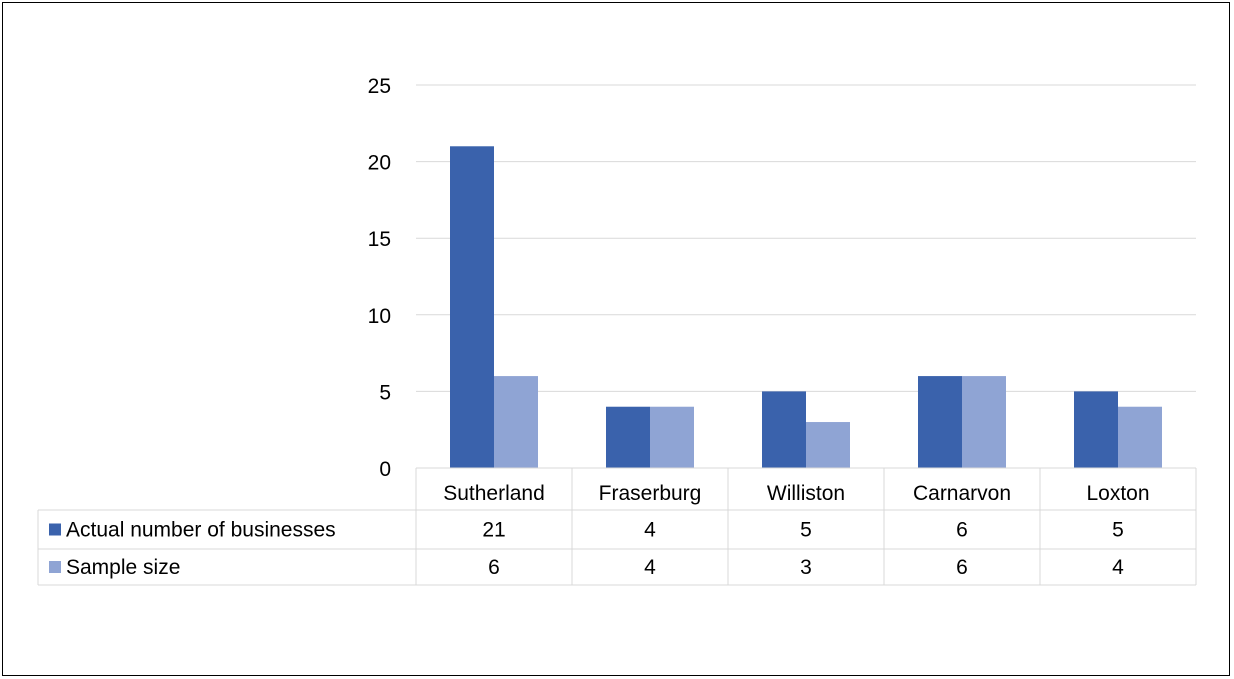 Image resolution: width=1234 pixels, height=679 pixels. I want to click on y-tick-label: 20, so click(379, 163).